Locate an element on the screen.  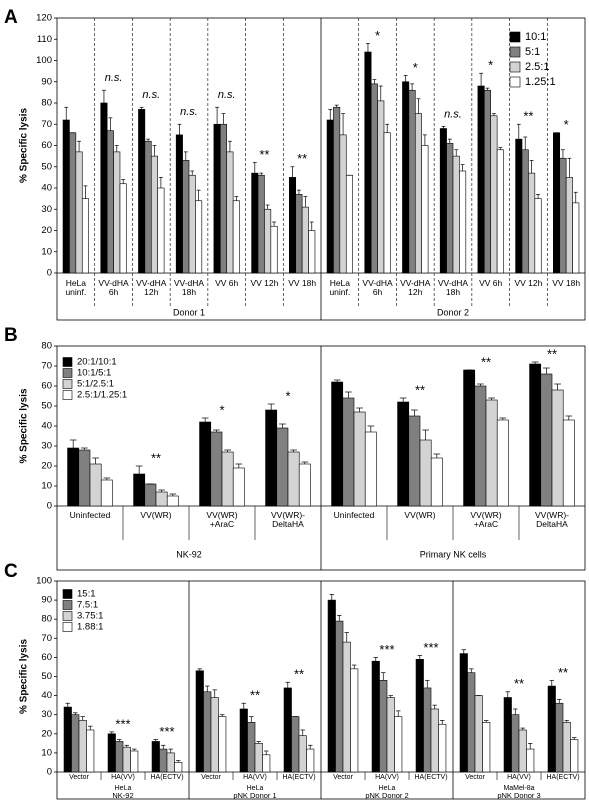
y-tick-label: 60 is located at coordinates (46, 386).